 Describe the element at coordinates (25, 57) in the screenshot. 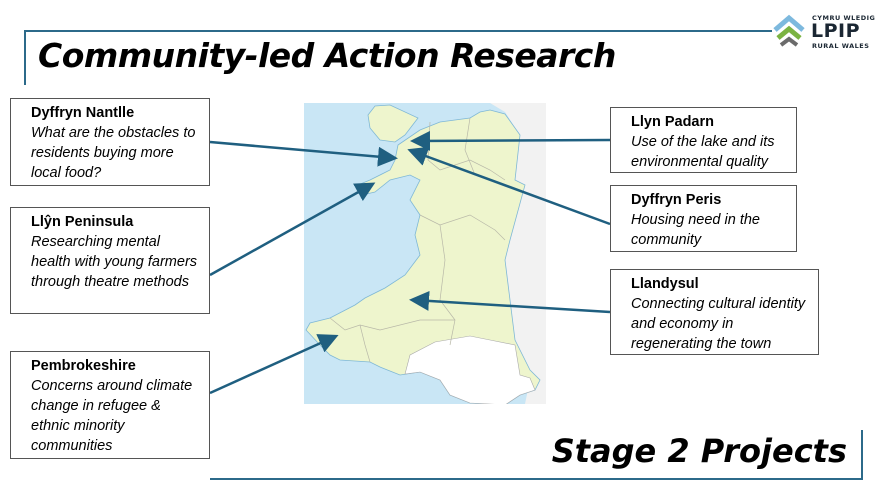

I see `title-rule-vertical` at that location.